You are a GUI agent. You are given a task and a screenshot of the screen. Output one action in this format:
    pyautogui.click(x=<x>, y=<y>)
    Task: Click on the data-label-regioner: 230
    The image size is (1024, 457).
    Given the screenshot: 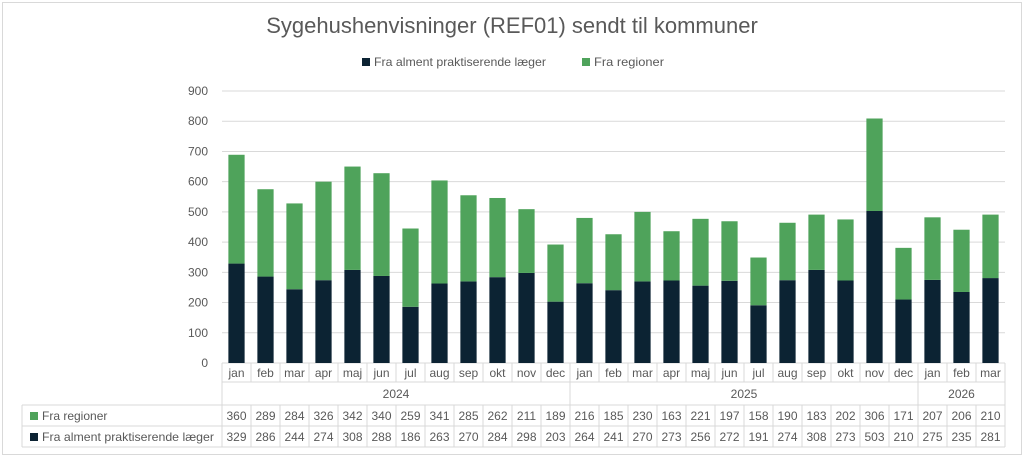 What is the action you would take?
    pyautogui.click(x=642, y=416)
    